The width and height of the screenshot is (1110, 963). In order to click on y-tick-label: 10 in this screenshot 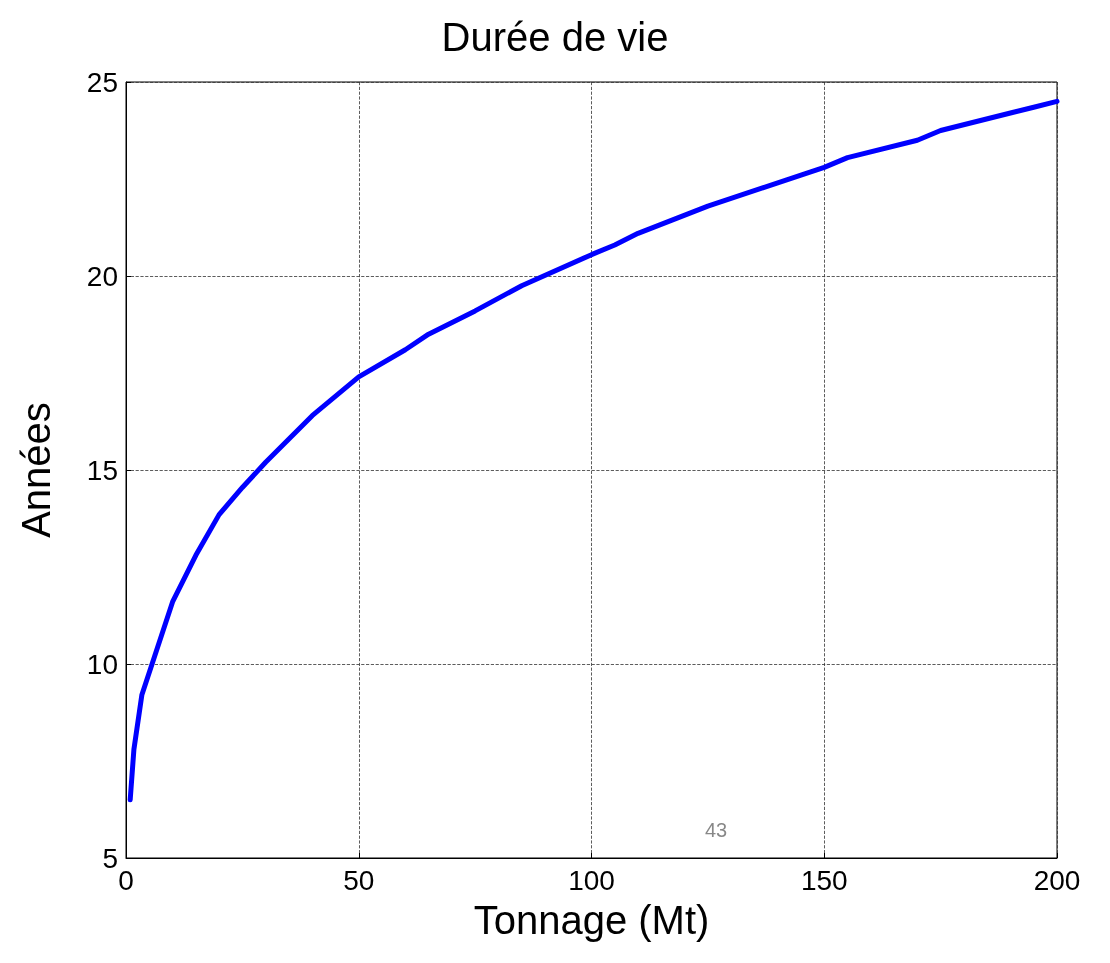, I will do `click(102, 664)`.